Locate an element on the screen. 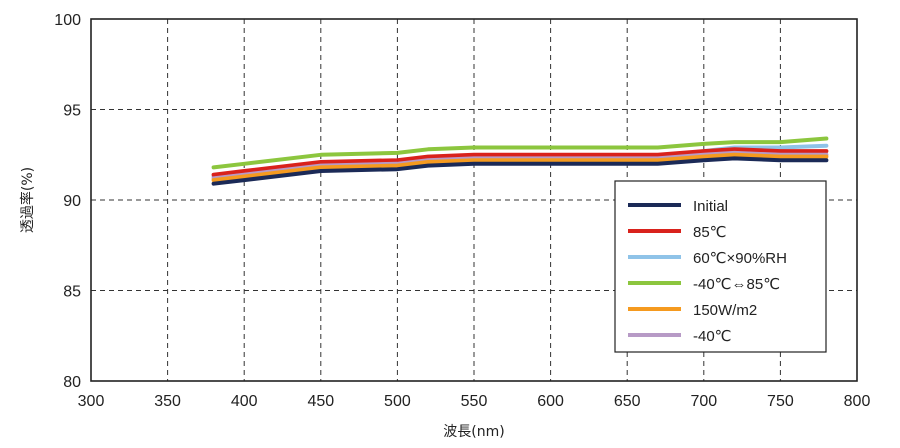 The image size is (900, 448). legend-label: -40℃⇔85℃ is located at coordinates (736, 284).